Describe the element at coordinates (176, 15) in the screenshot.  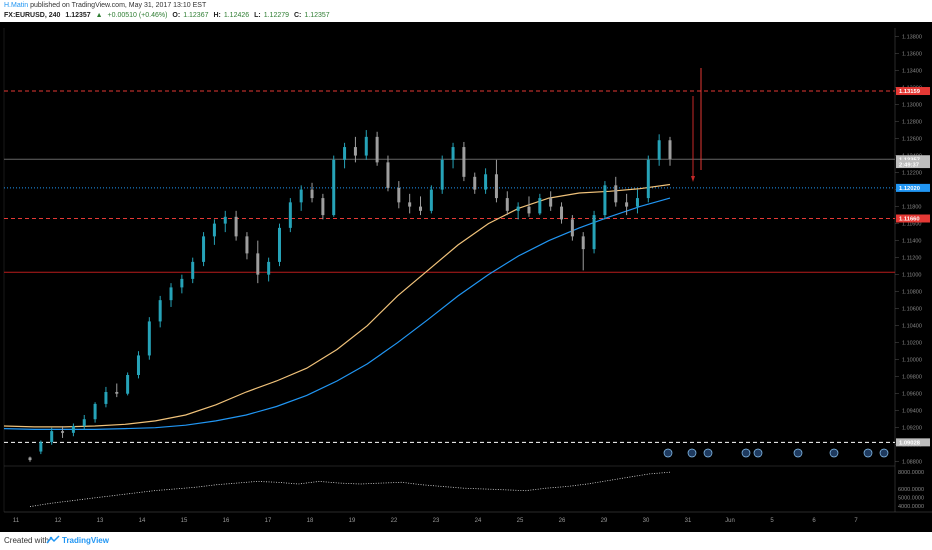
I see `open-label: O:` at that location.